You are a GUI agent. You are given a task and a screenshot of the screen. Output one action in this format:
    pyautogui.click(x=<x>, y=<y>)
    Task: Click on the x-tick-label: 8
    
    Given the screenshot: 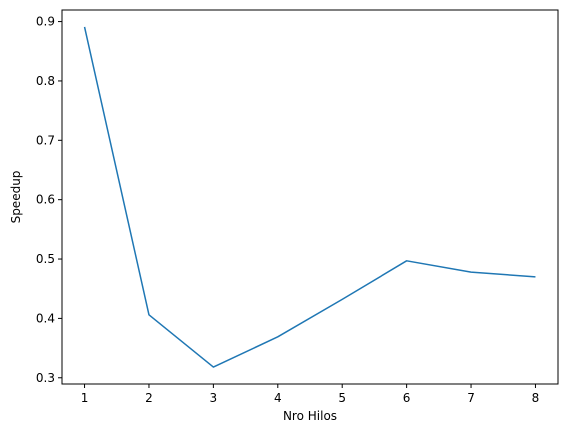 What is the action you would take?
    pyautogui.click(x=536, y=398)
    